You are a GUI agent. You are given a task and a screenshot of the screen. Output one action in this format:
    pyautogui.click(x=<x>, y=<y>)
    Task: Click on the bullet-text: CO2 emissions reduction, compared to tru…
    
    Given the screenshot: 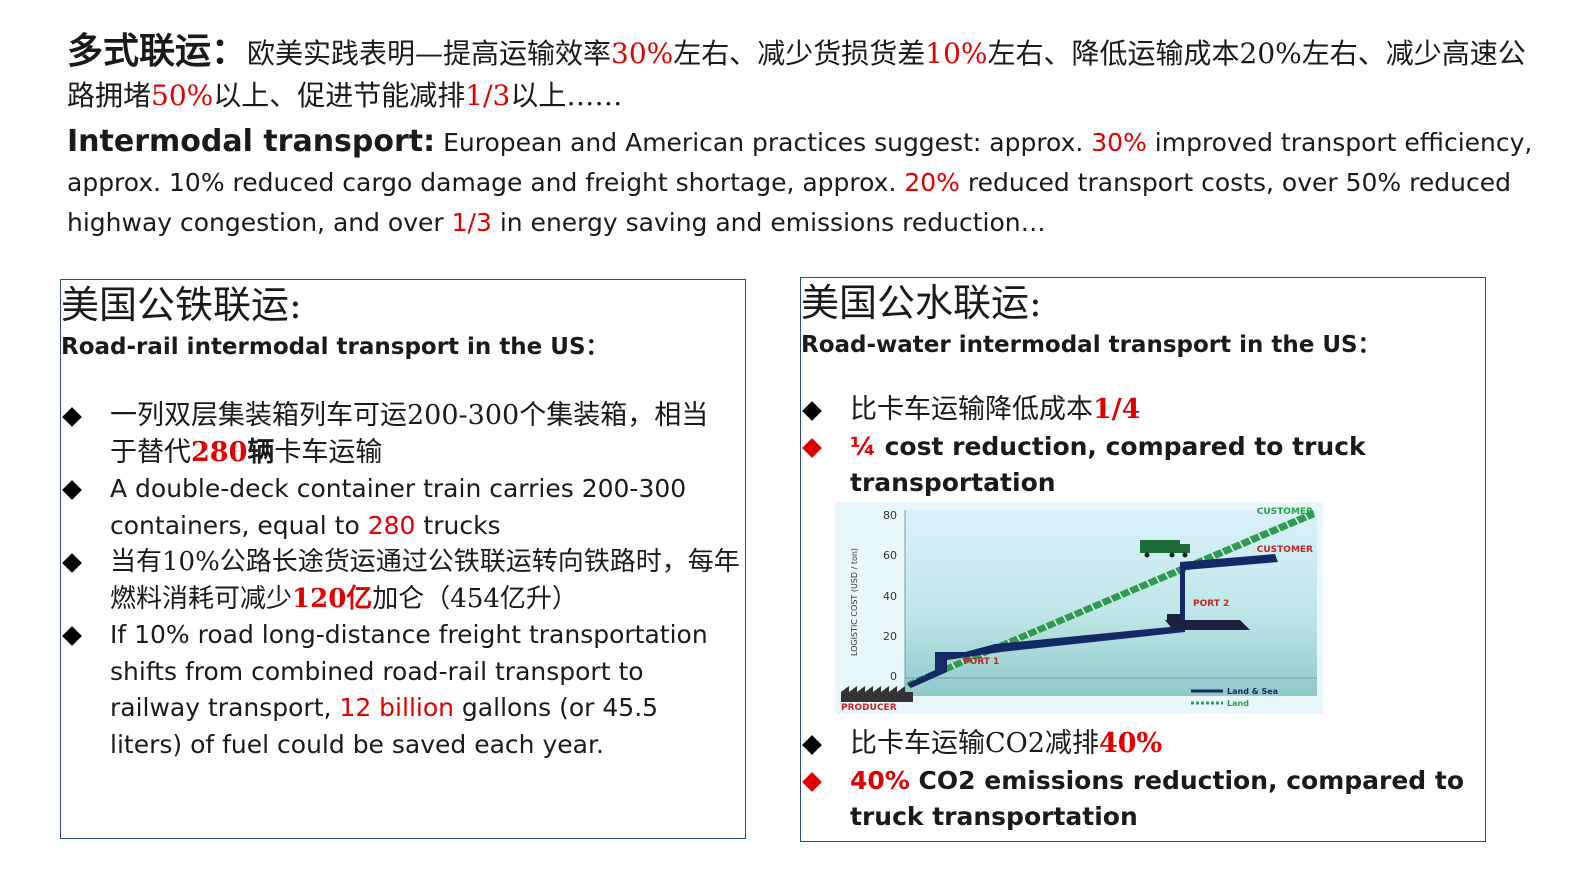 What is the action you would take?
    pyautogui.click(x=1157, y=798)
    